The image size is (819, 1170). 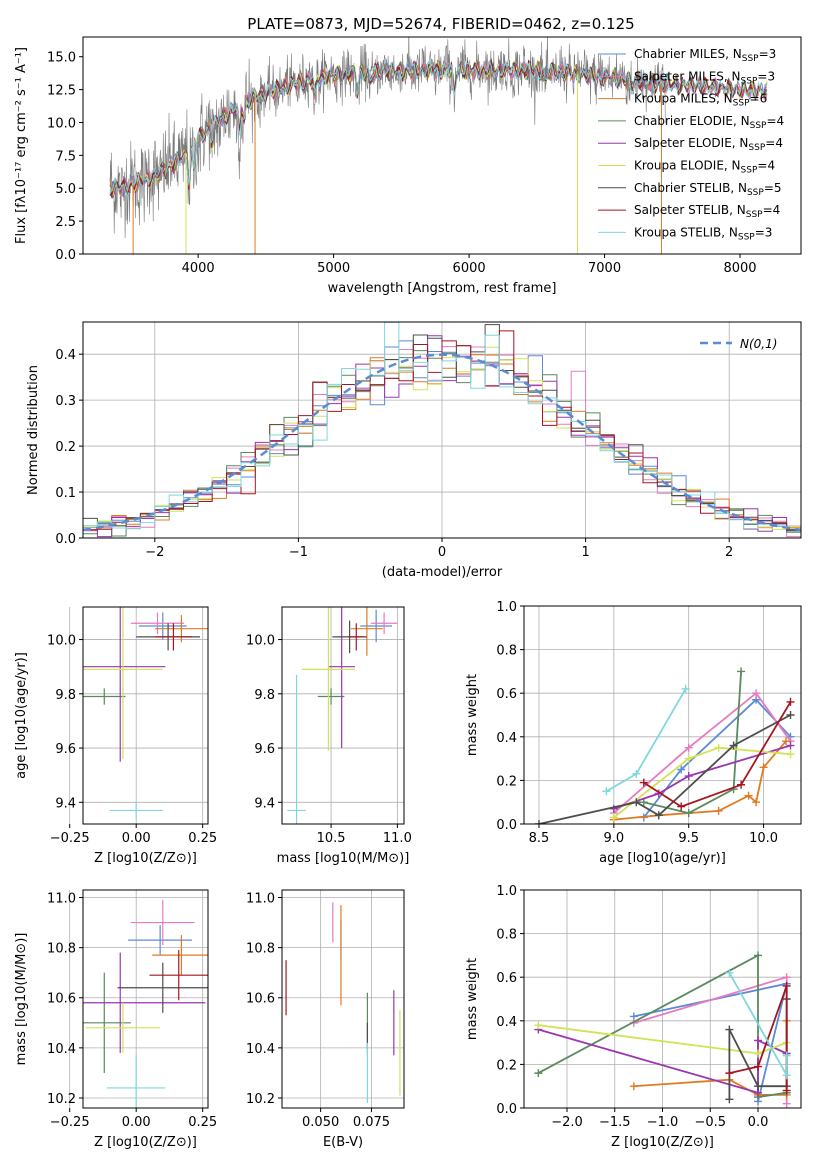 I want to click on x-tick-label: 9.0, so click(x=613, y=838).